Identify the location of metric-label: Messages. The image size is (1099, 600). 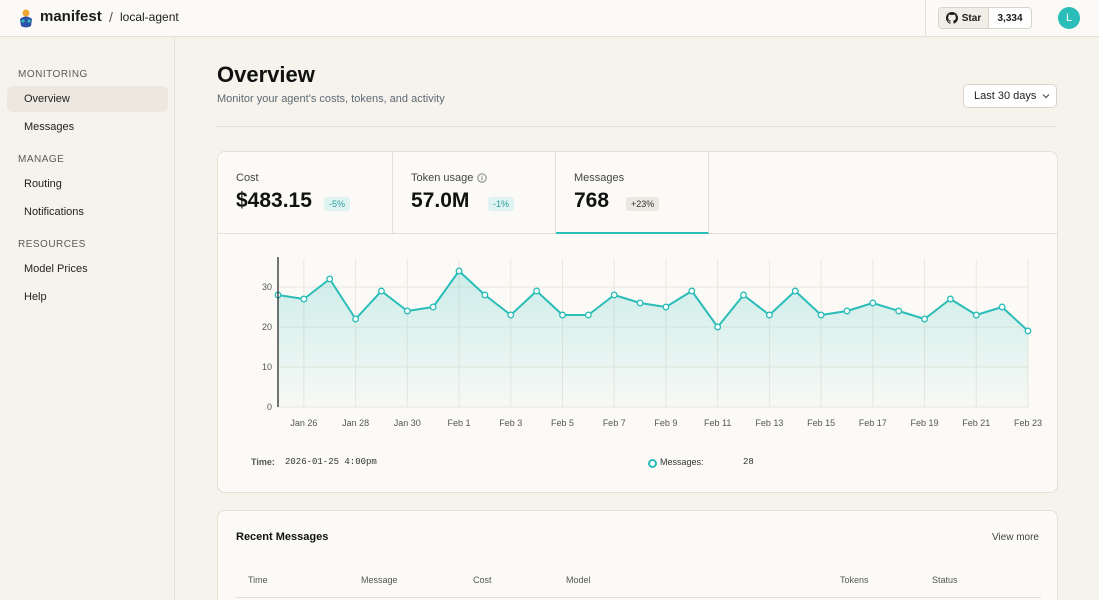
(599, 178).